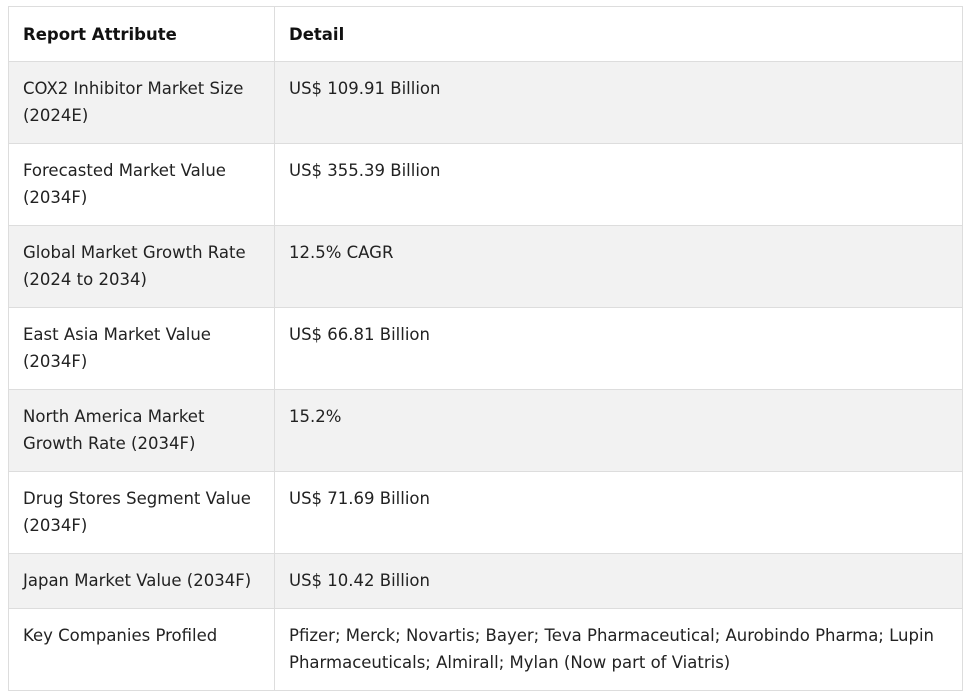 The width and height of the screenshot is (970, 693). I want to click on detail-cell: US$ 66.81 Billion, so click(618, 348).